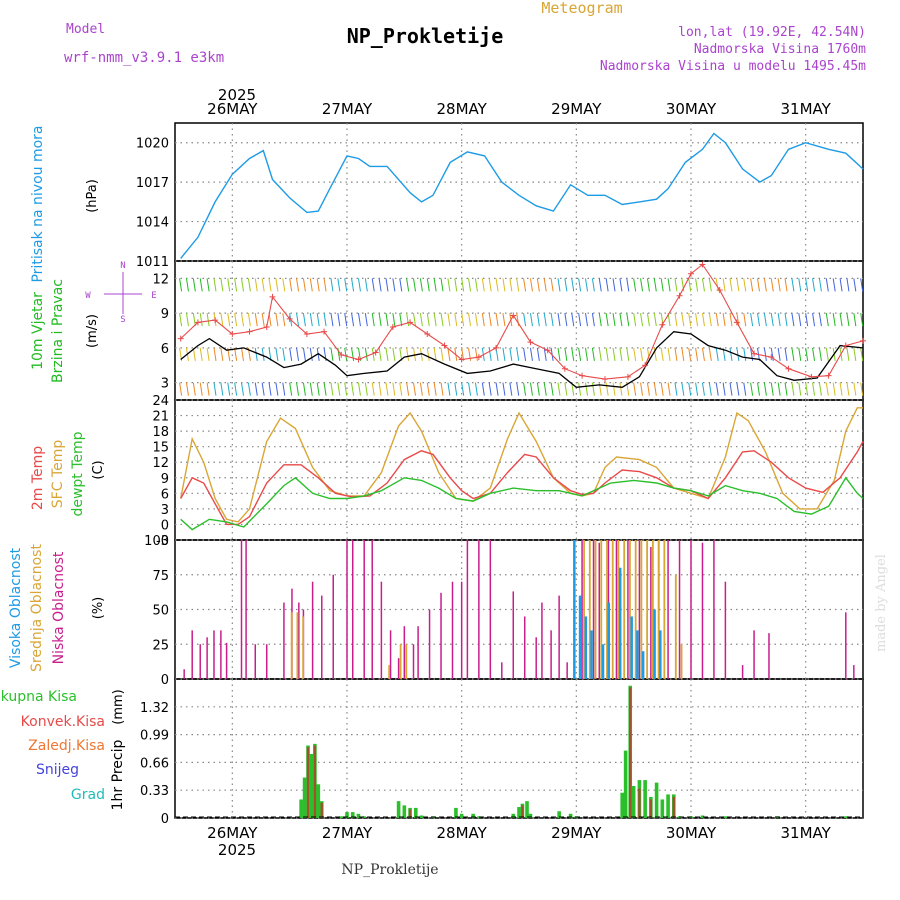  Describe the element at coordinates (118, 775) in the screenshot. I see `precip-title: 1hr Precip` at that location.